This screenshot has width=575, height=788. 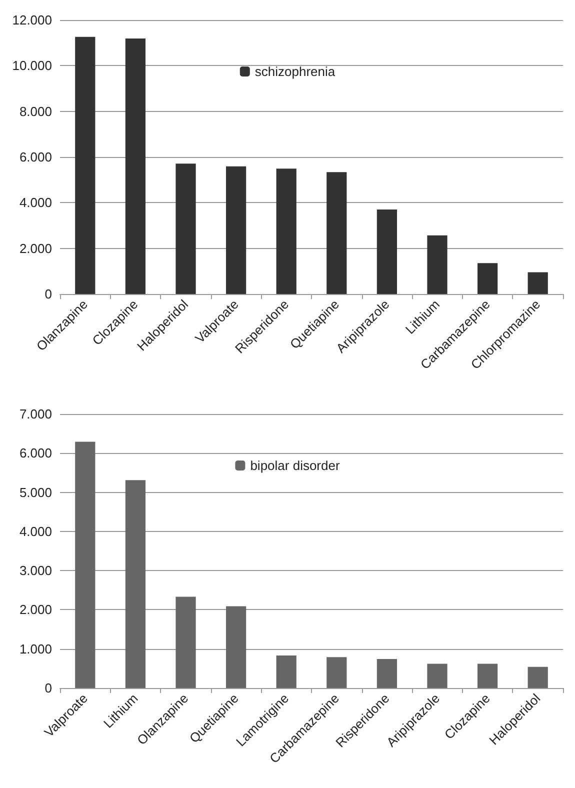 What do you see at coordinates (35, 414) in the screenshot?
I see `y-tick-label: 7.000` at bounding box center [35, 414].